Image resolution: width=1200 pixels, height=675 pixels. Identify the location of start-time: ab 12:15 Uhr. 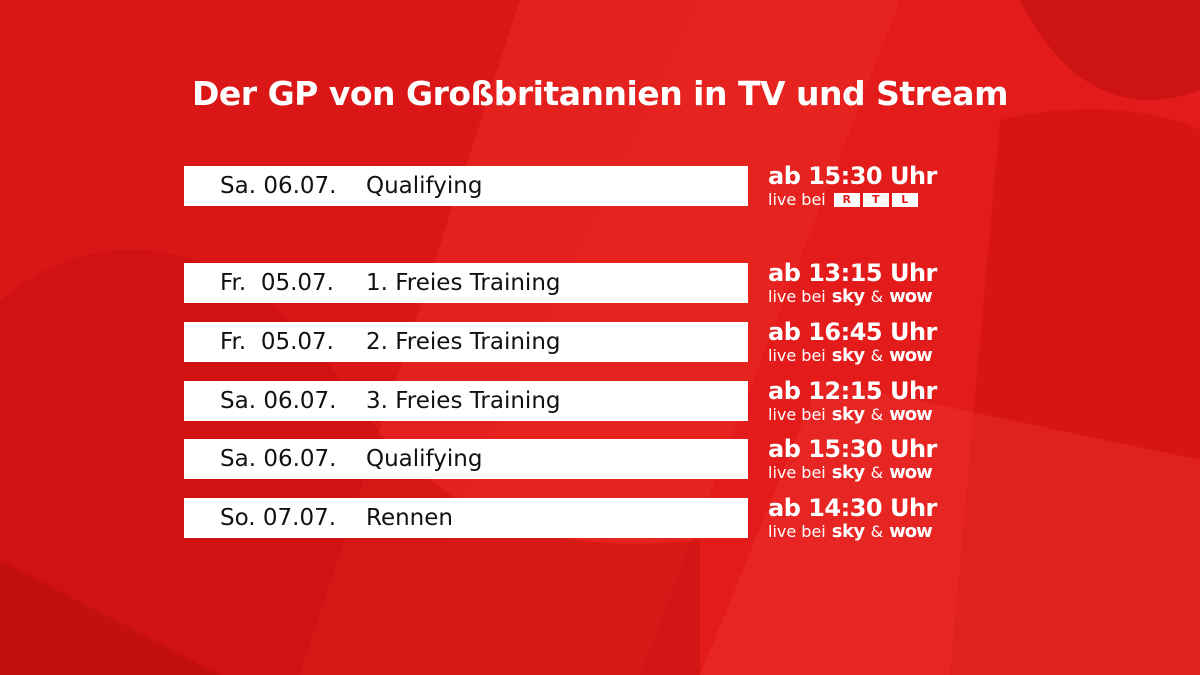
(852, 391).